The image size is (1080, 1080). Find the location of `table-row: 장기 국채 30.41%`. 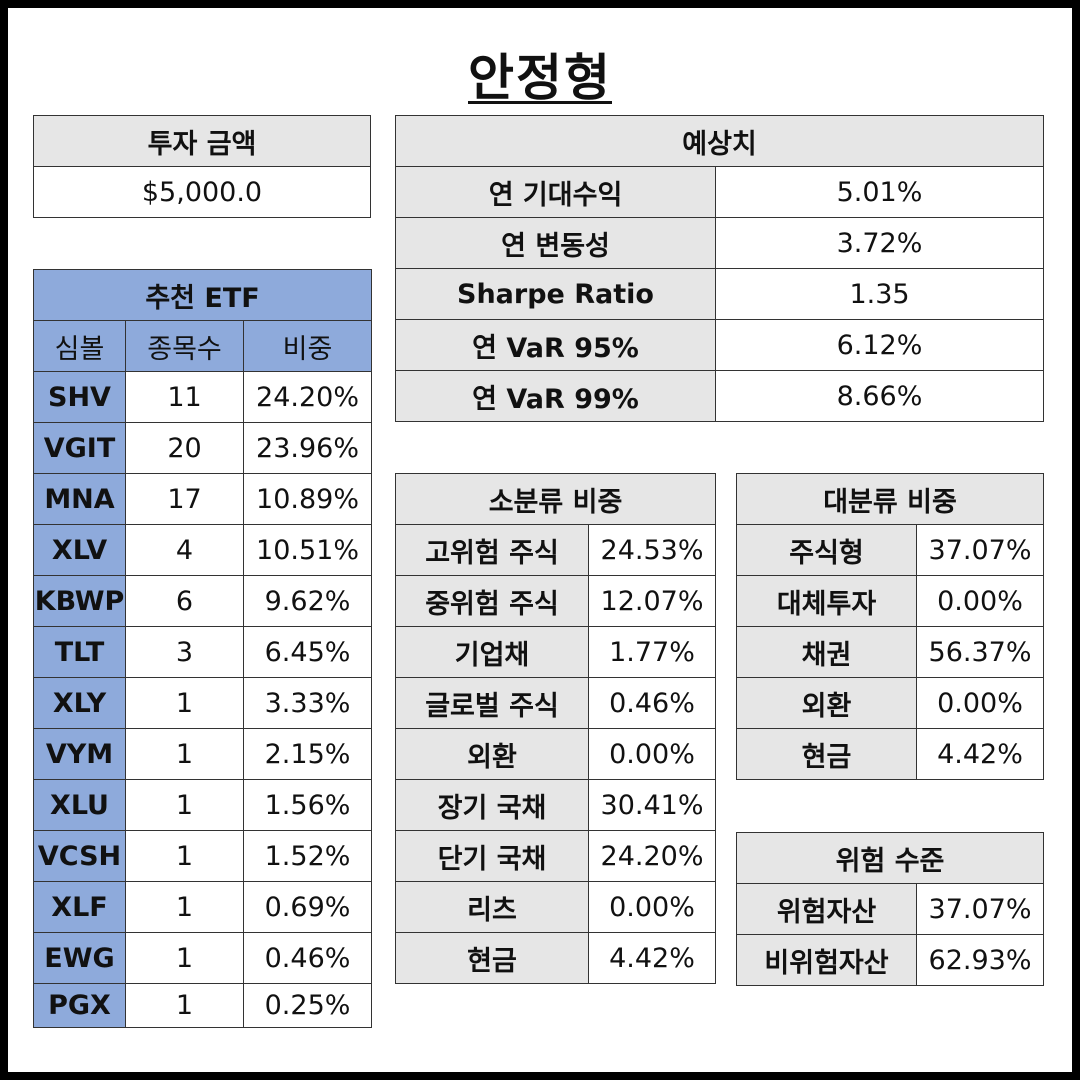

table-row: 장기 국채 30.41% is located at coordinates (556, 805).